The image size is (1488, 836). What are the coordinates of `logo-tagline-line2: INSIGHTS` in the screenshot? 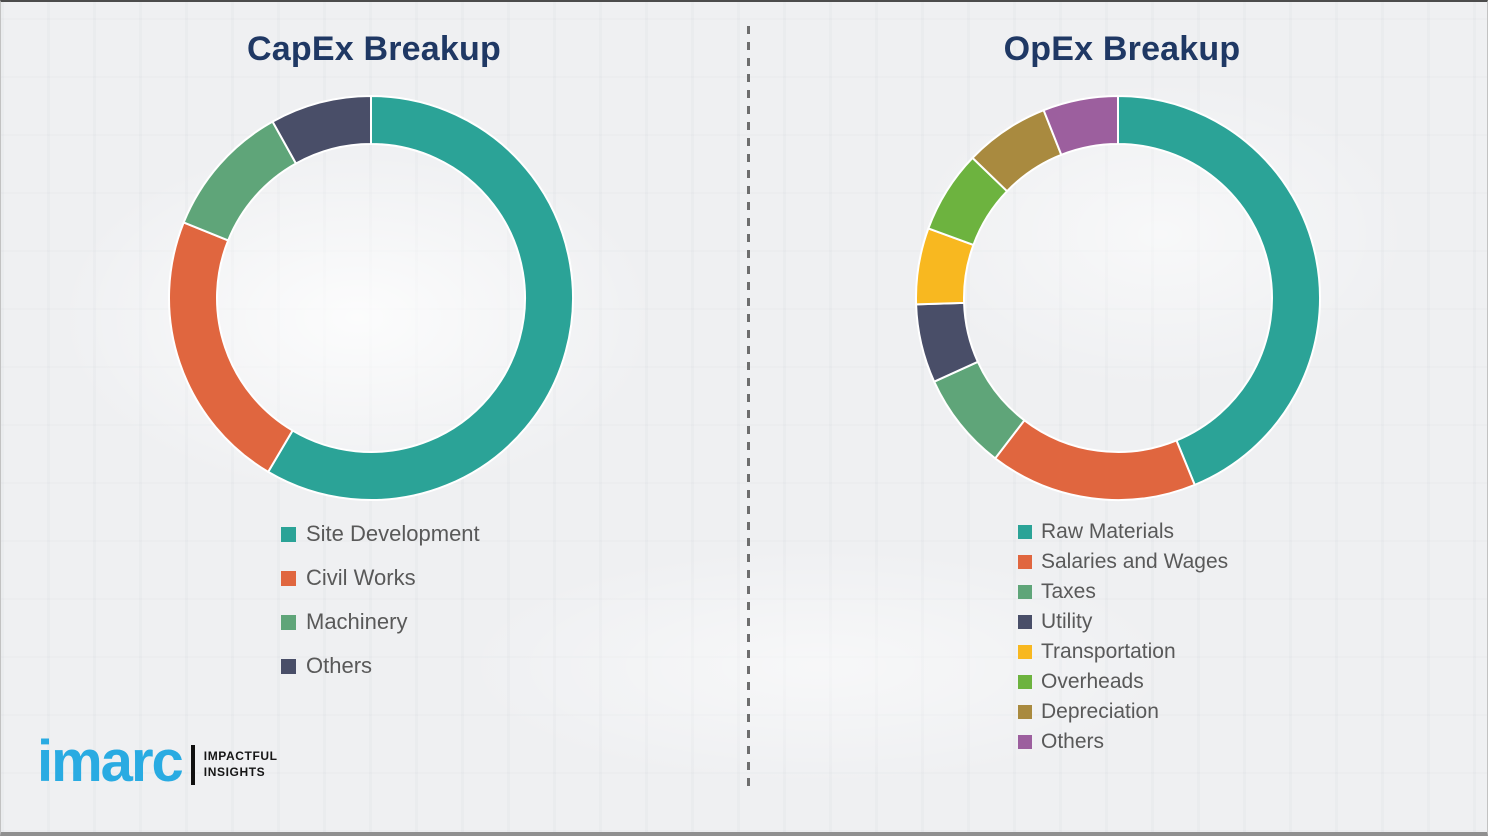 It's located at (234, 772).